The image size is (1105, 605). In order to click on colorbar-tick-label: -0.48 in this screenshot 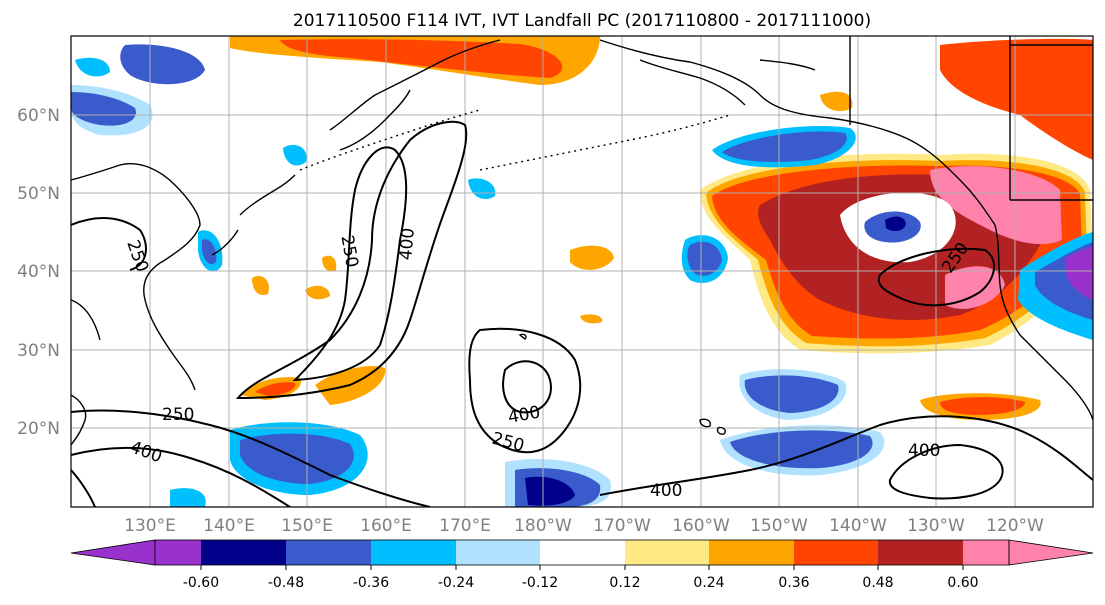, I will do `click(286, 583)`.